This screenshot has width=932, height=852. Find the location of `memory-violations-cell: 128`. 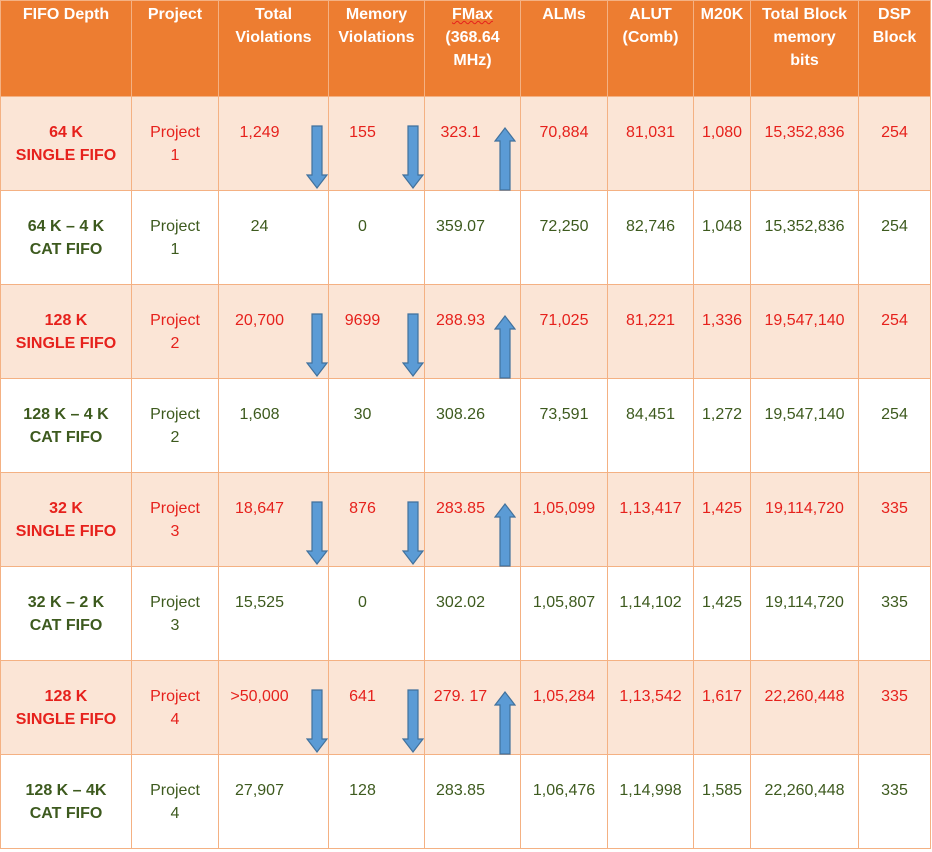

memory-violations-cell: 128 is located at coordinates (376, 801).